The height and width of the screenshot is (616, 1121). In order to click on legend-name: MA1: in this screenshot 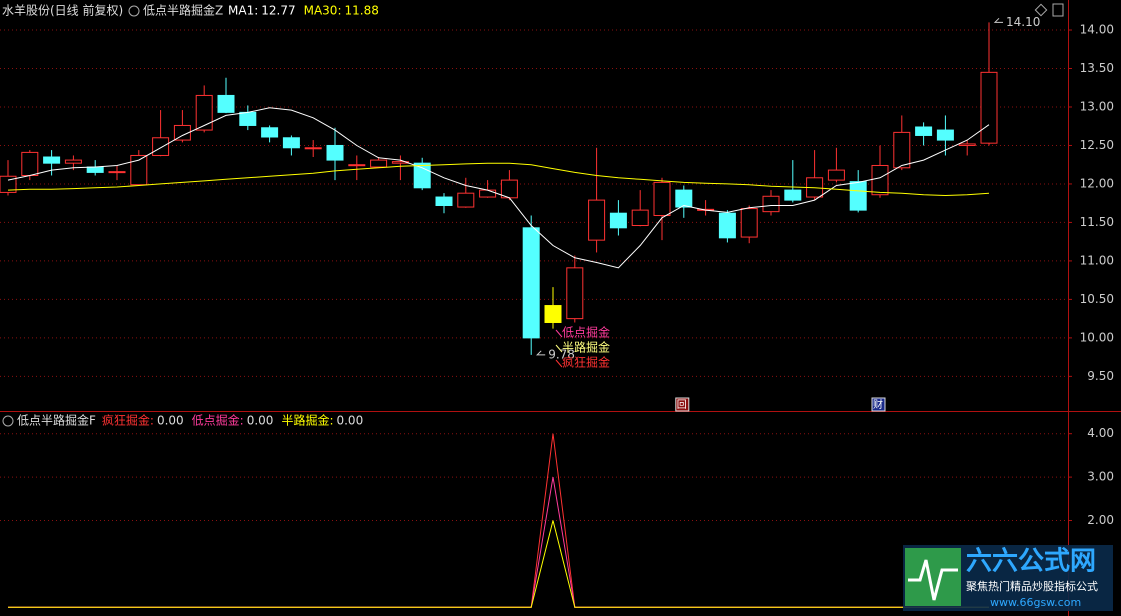, I will do `click(243, 11)`.